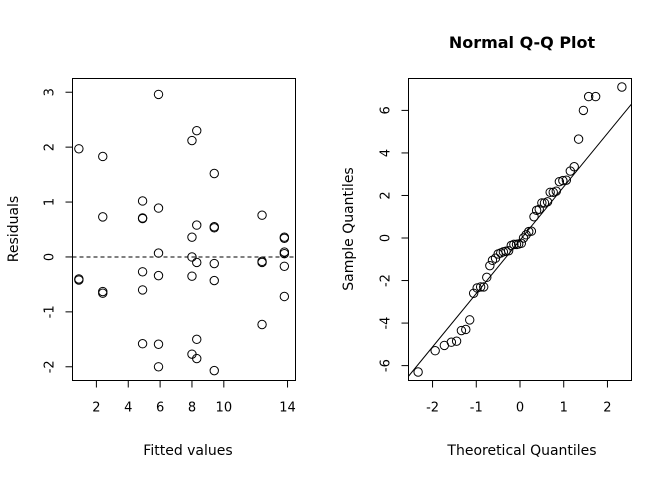 This screenshot has height=480, width=672. I want to click on y-tick-label: -4, so click(386, 323).